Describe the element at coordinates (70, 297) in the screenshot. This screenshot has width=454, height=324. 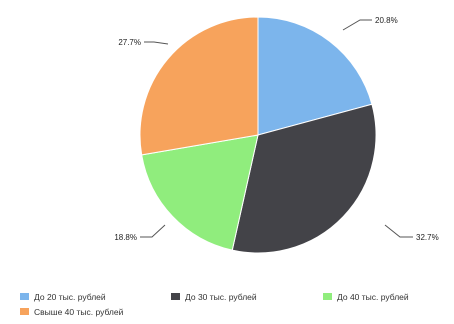
I see `legend-label-1: До 20 тыс. рублей` at that location.